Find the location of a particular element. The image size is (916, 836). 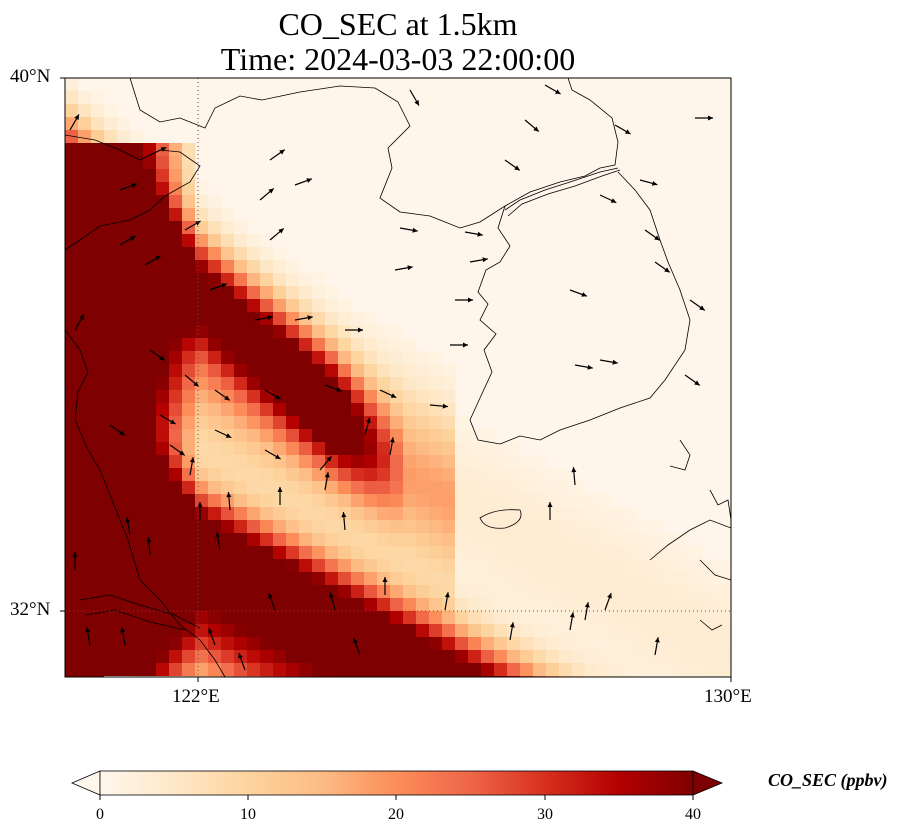

lat-tick-40n: 40°N is located at coordinates (30, 76).